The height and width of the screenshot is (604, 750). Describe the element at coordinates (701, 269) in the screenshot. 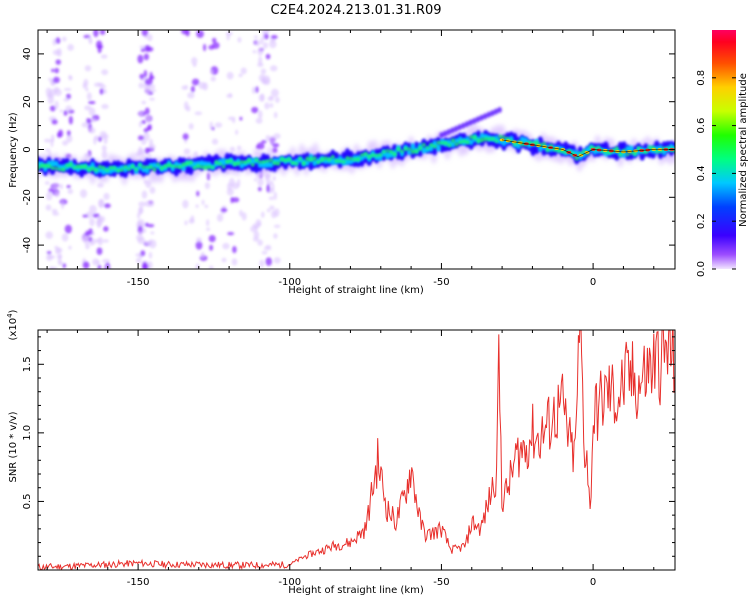

I see `colorbar-tick-label: 0.0` at that location.